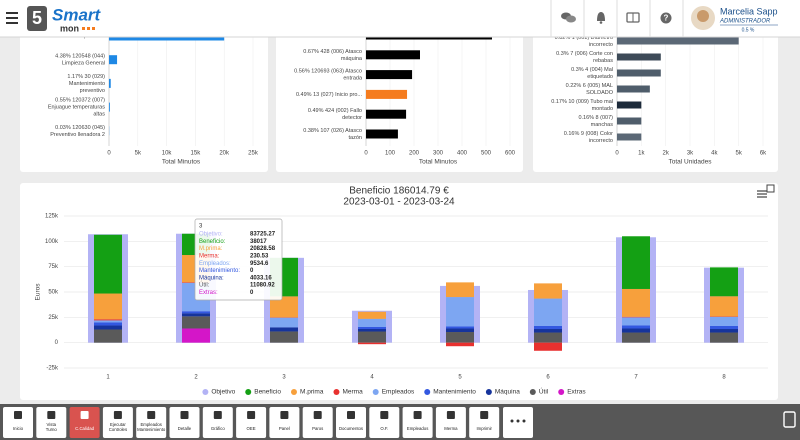 The width and height of the screenshot is (800, 440). Describe the element at coordinates (745, 22) in the screenshot. I see `user-role: ADMINISTRADOR` at that location.